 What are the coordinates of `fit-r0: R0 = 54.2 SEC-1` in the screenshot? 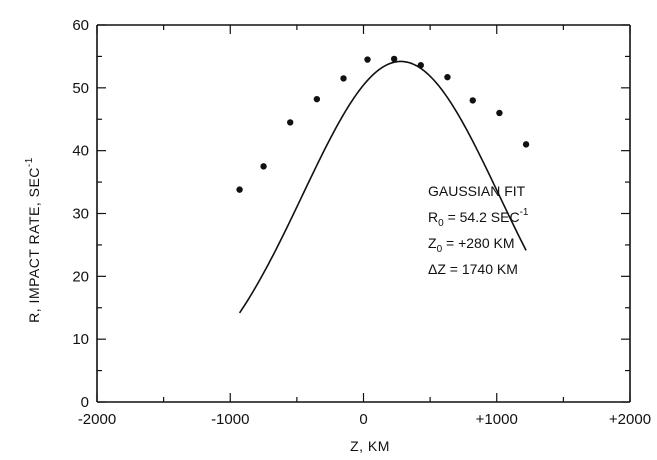 It's located at (478, 218).